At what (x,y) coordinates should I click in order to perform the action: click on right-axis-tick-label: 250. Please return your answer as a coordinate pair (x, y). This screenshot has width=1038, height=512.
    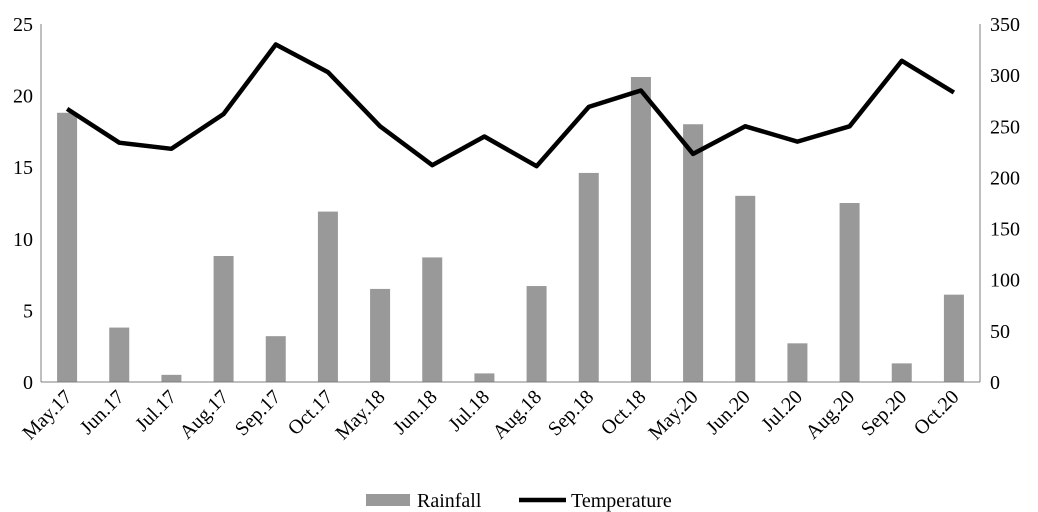
    Looking at the image, I should click on (1005, 127).